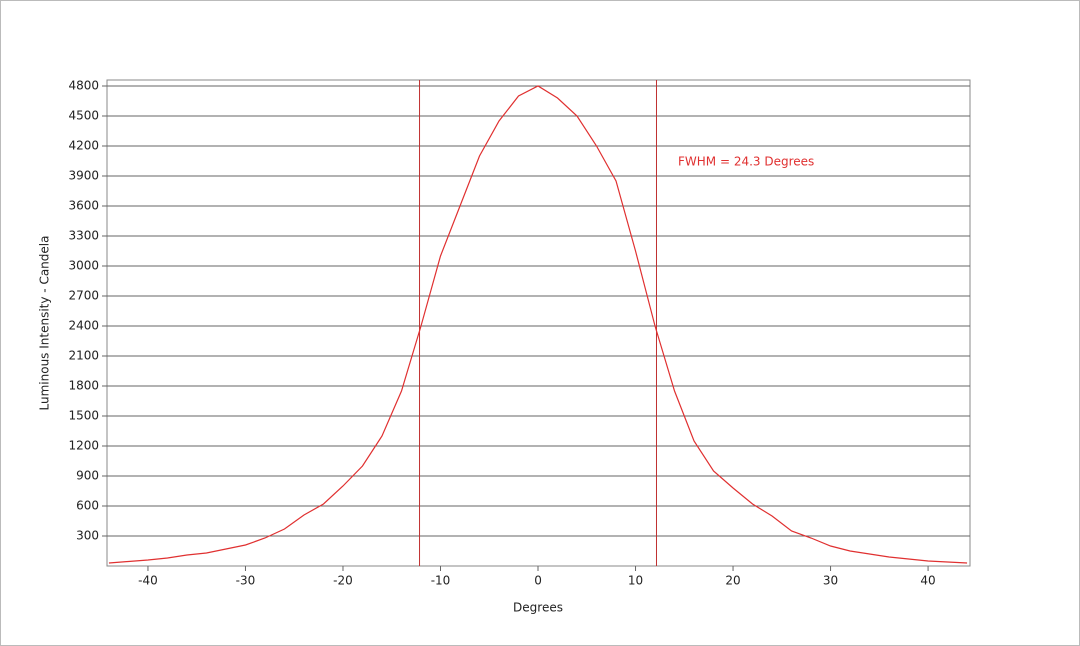 The width and height of the screenshot is (1080, 646). Describe the element at coordinates (538, 608) in the screenshot. I see `x-axis-label: Degrees` at that location.